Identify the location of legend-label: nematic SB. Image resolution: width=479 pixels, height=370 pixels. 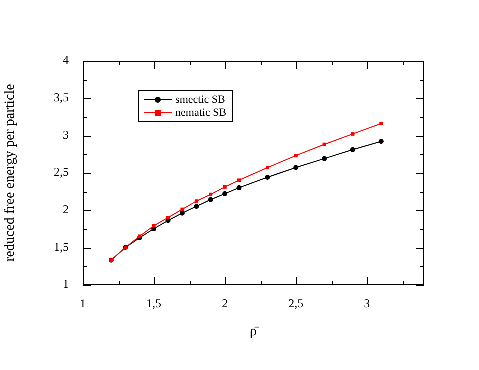
(201, 112).